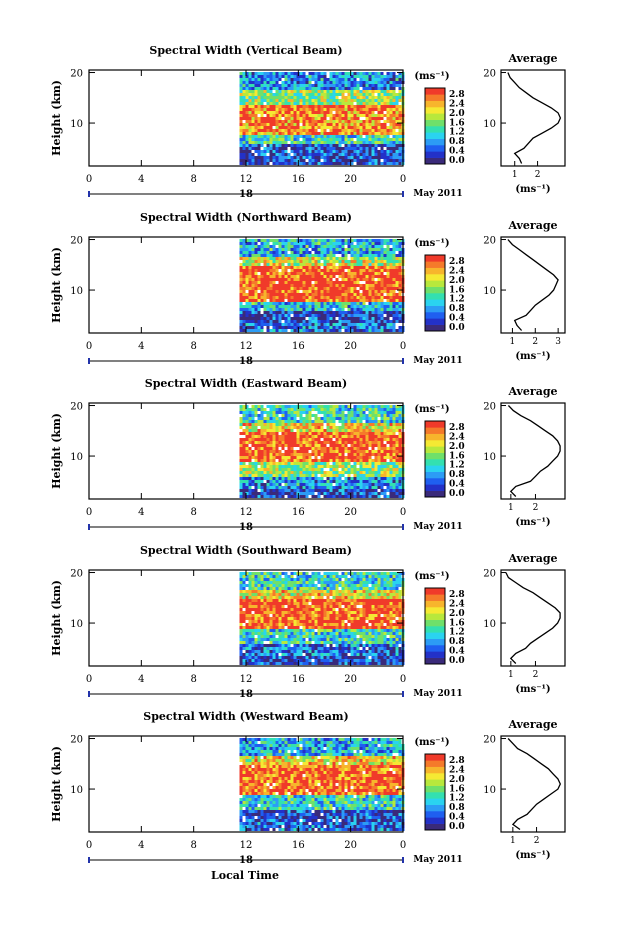 The image size is (617, 929). Describe the element at coordinates (513, 342) in the screenshot. I see `profile-x-tick-label: 1` at that location.